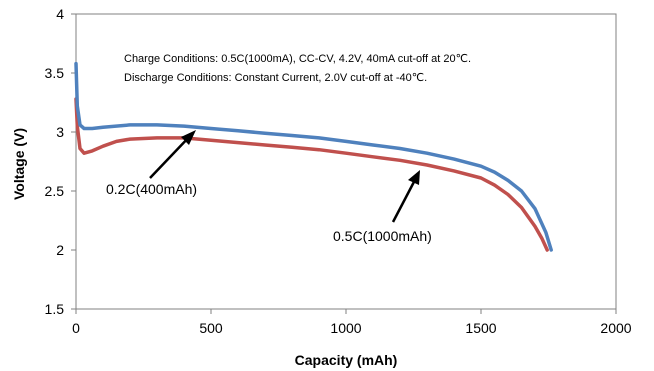 This screenshot has height=371, width=654. I want to click on x-tick-label: 500, so click(211, 328).